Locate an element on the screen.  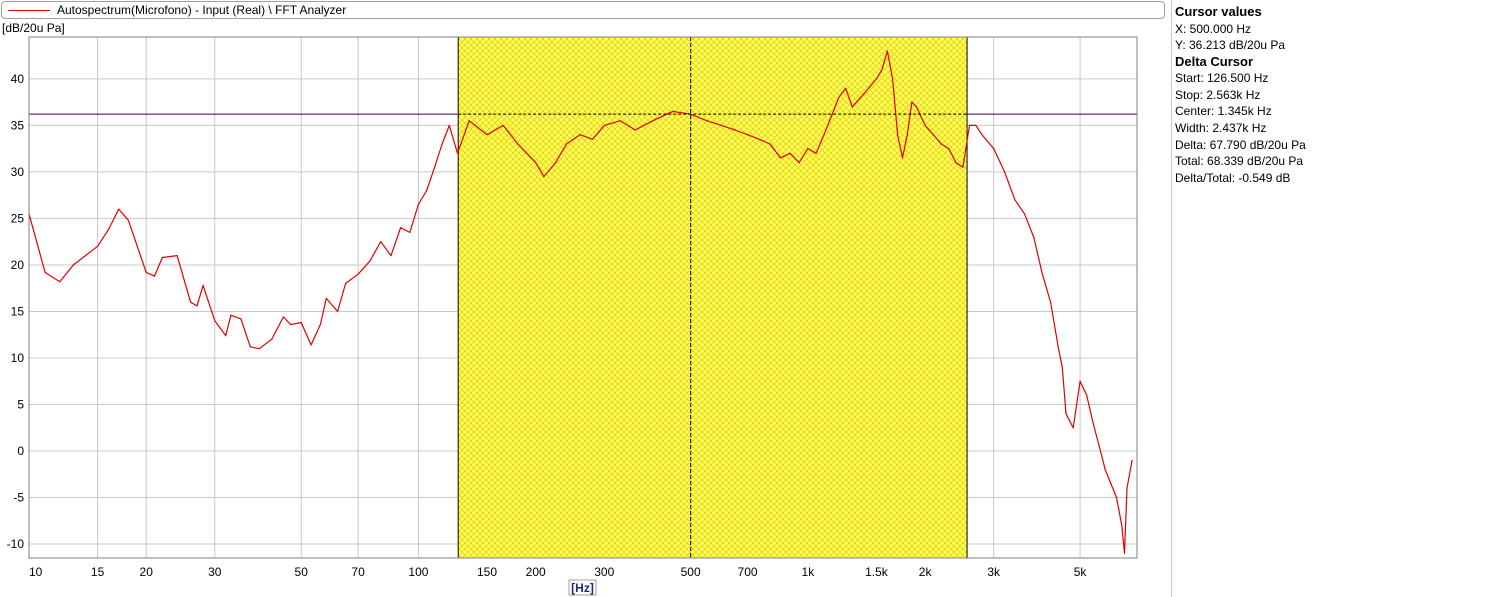
delta-total-value: Delta/Total: -0.549 dB is located at coordinates (1233, 178).